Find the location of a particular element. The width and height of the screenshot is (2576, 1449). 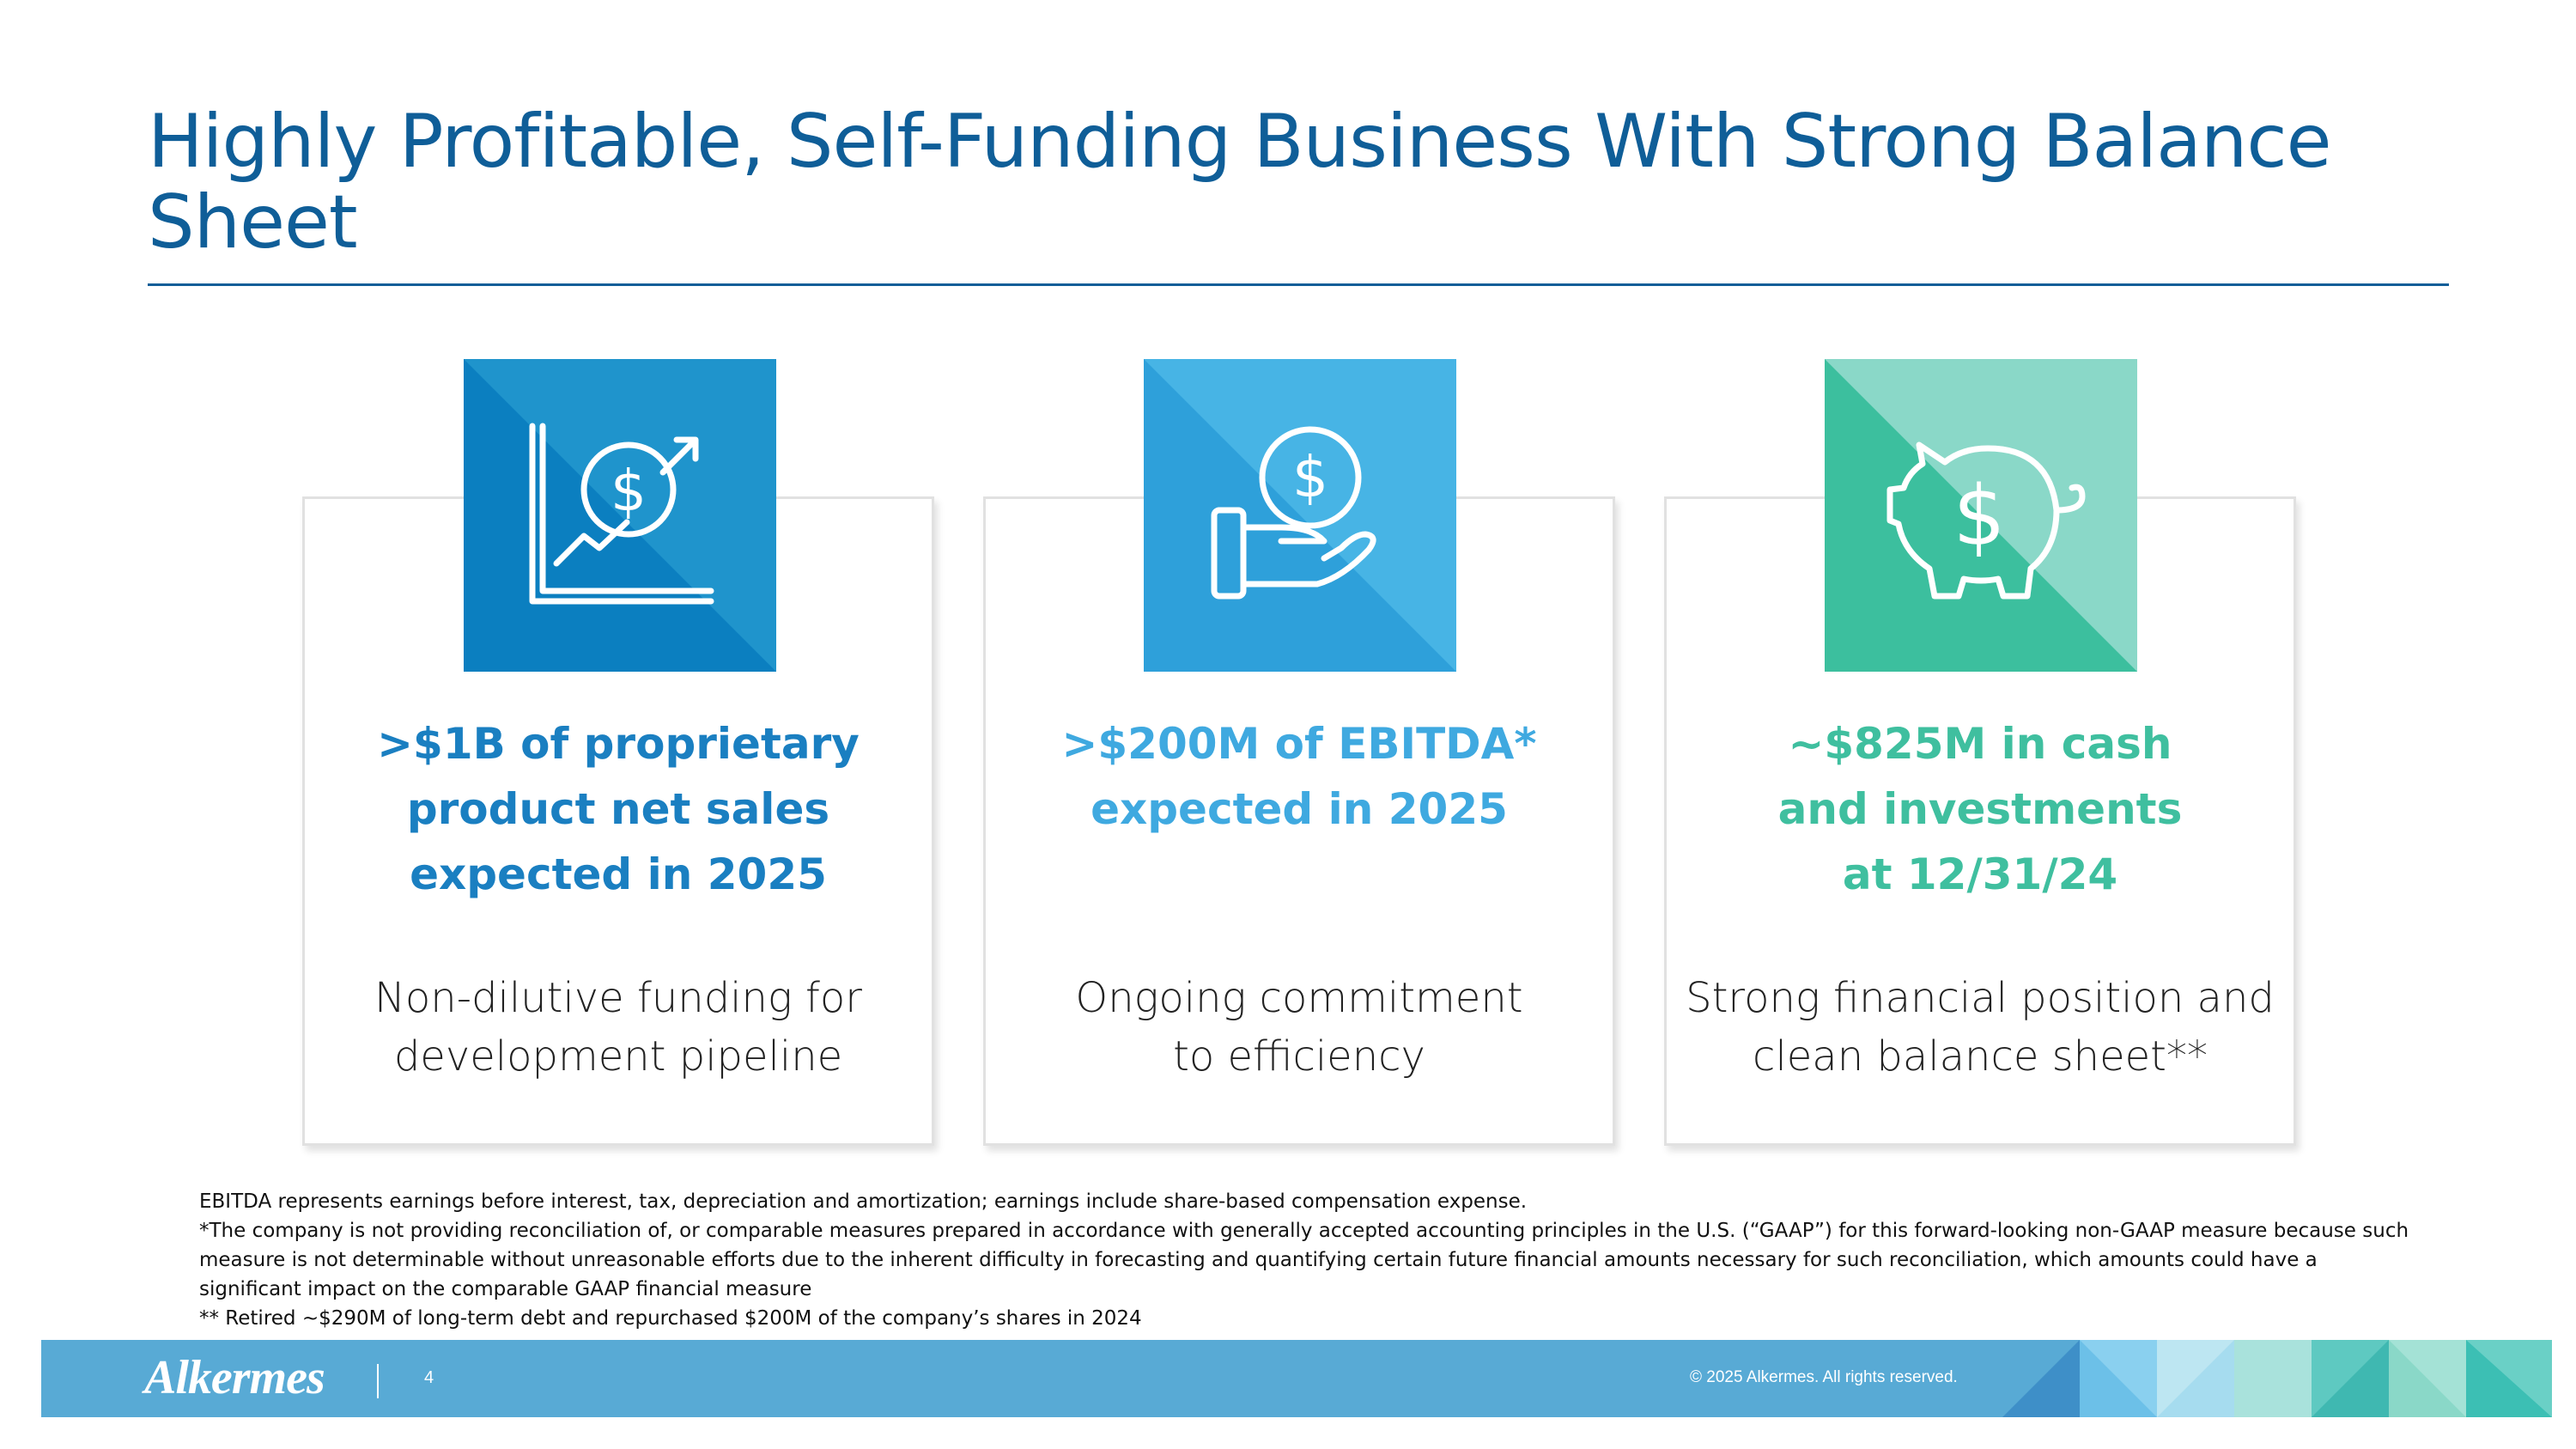

hand-dollar-coin-icon: $ is located at coordinates (1300, 515).